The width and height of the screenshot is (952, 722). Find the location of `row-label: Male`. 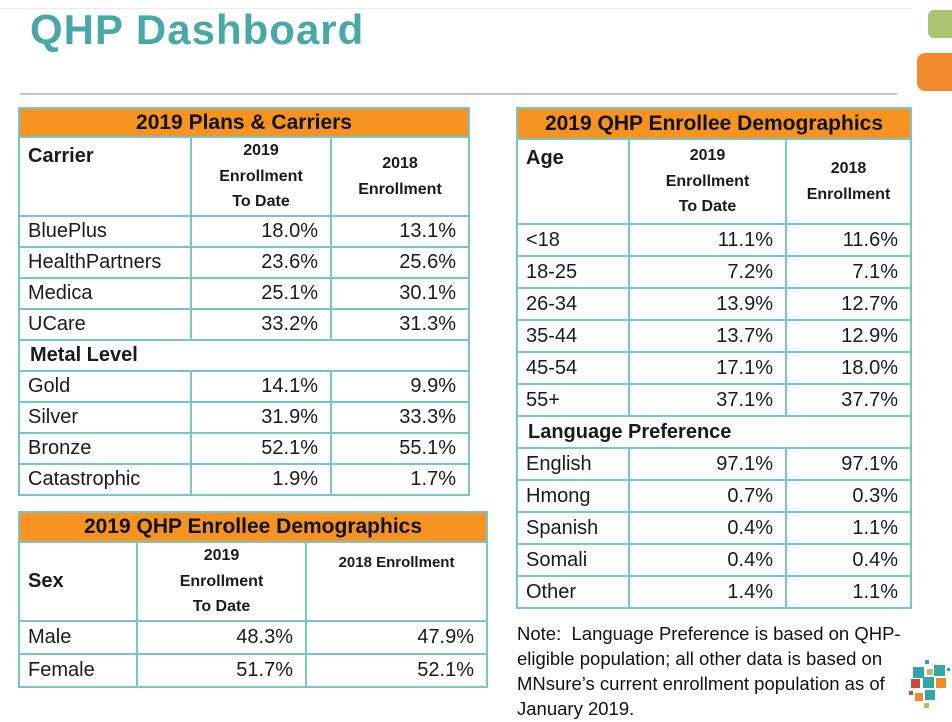

row-label: Male is located at coordinates (78, 637).